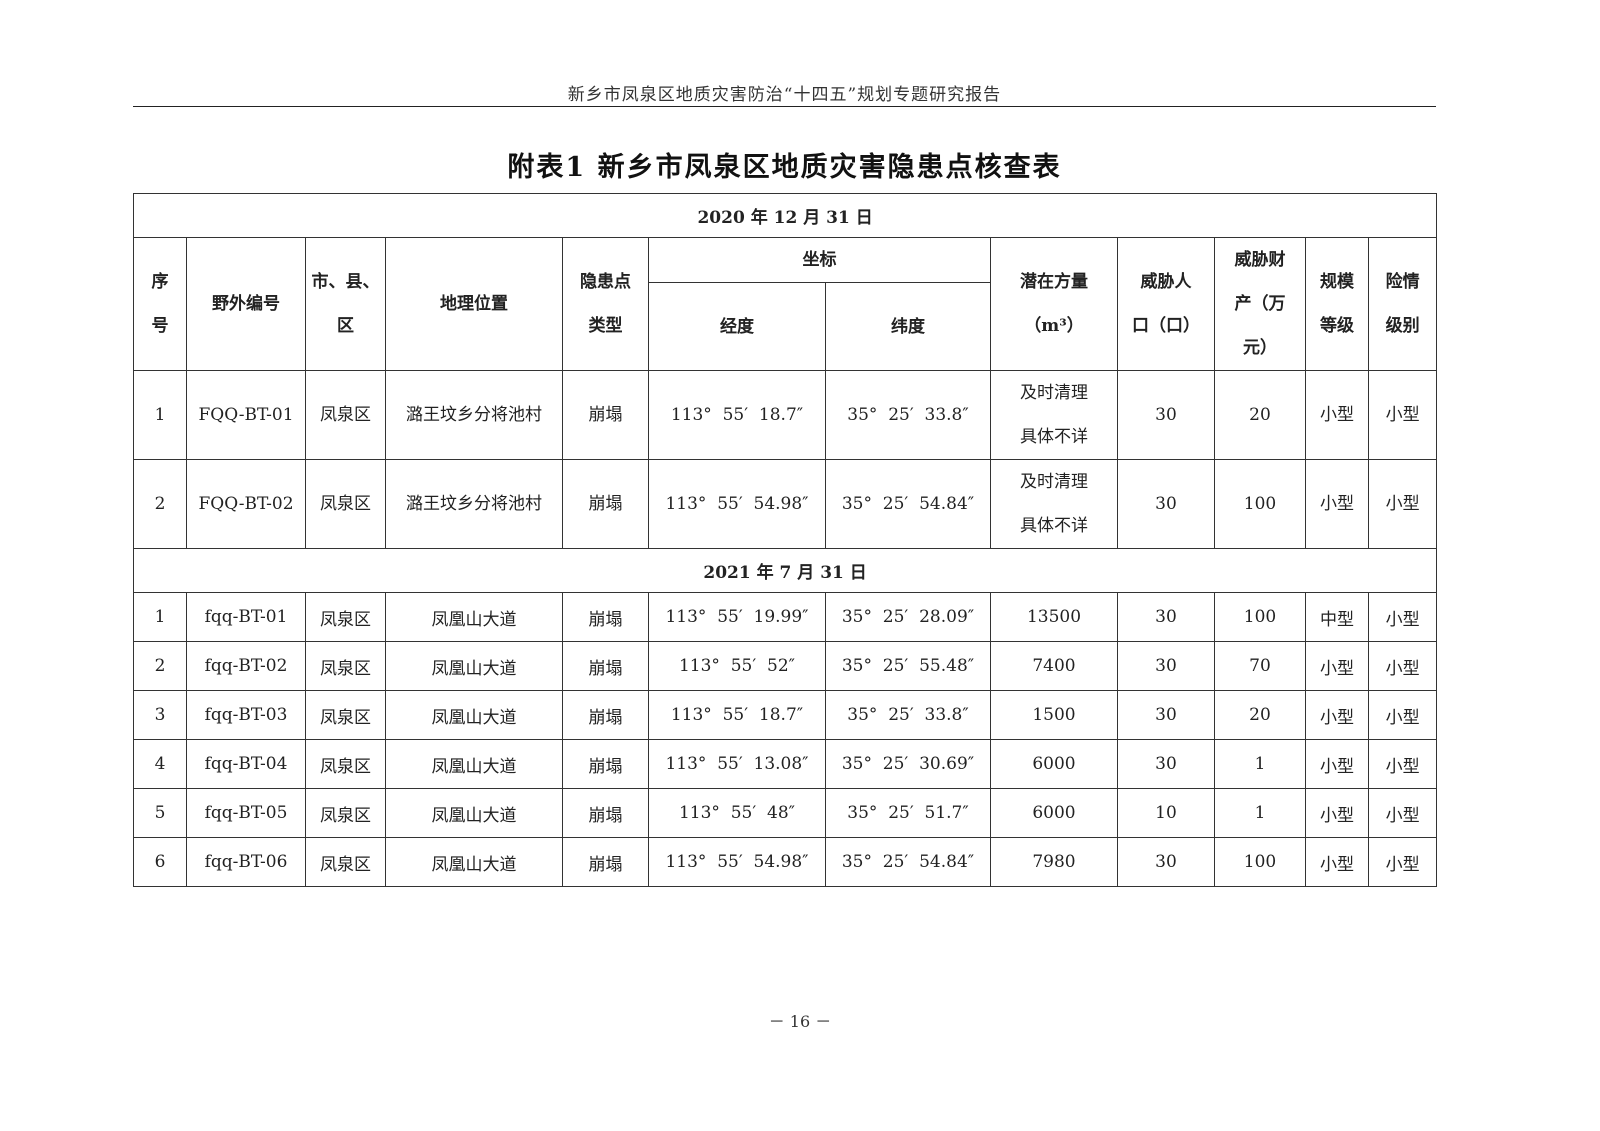 This screenshot has height=1131, width=1600. I want to click on header-lon: 经度, so click(737, 326).